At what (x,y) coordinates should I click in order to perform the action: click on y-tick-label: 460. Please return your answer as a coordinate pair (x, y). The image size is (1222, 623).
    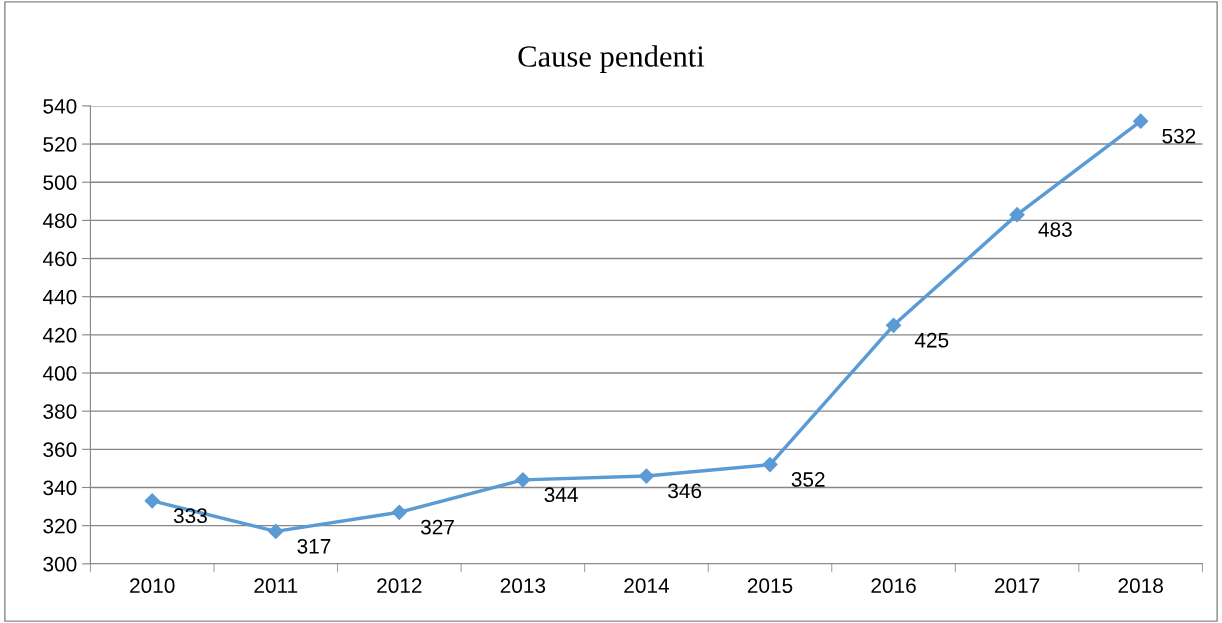
    Looking at the image, I should click on (59, 259).